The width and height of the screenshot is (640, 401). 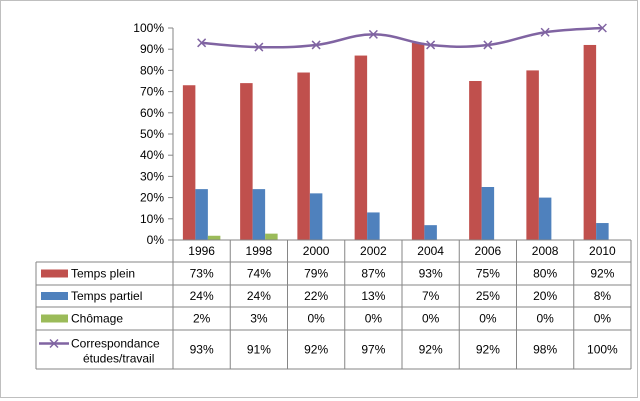 I want to click on row-label: Temps partiel, so click(x=106, y=296).